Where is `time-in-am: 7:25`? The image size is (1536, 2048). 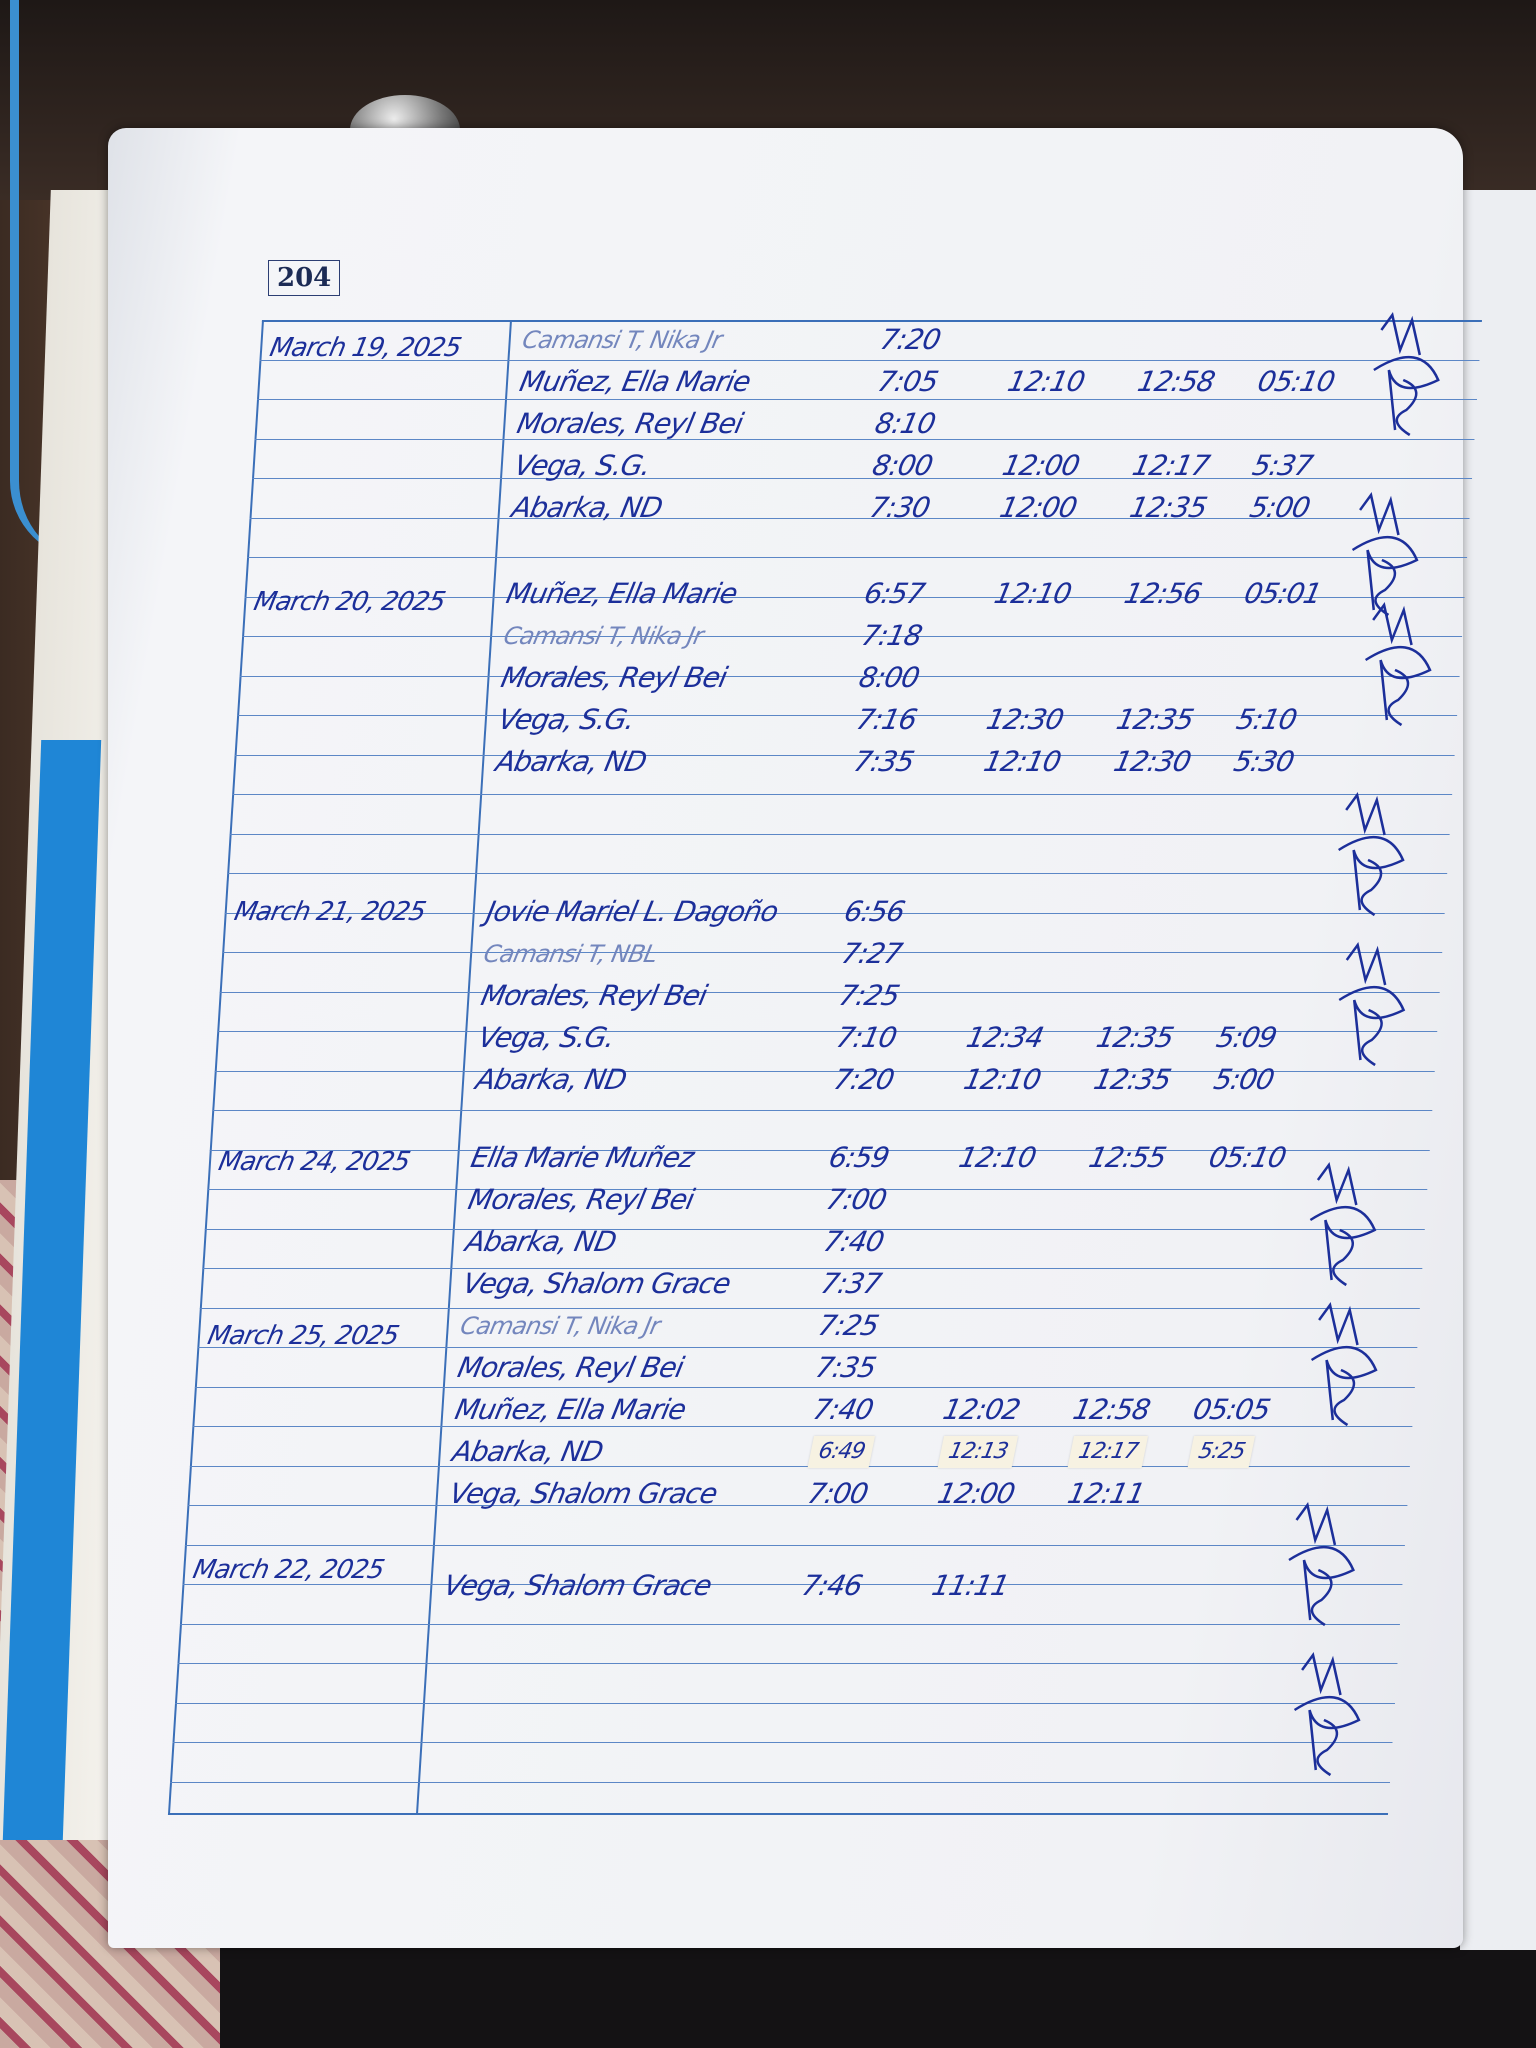
time-in-am: 7:25 is located at coordinates (848, 1325).